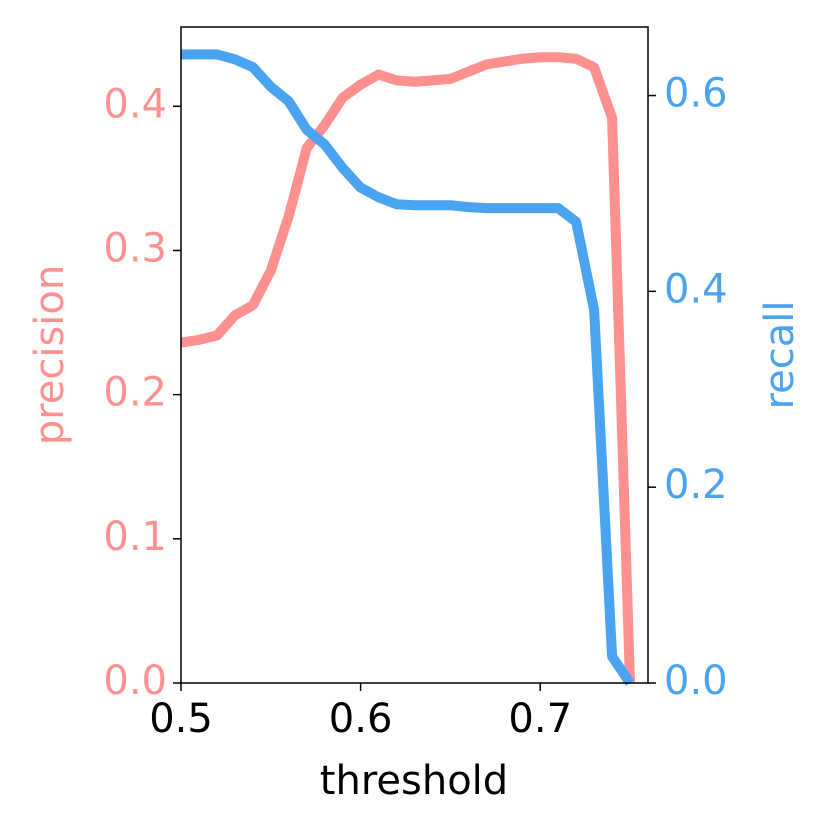 The image size is (830, 835). What do you see at coordinates (414, 781) in the screenshot?
I see `x-axis-label: threshold` at bounding box center [414, 781].